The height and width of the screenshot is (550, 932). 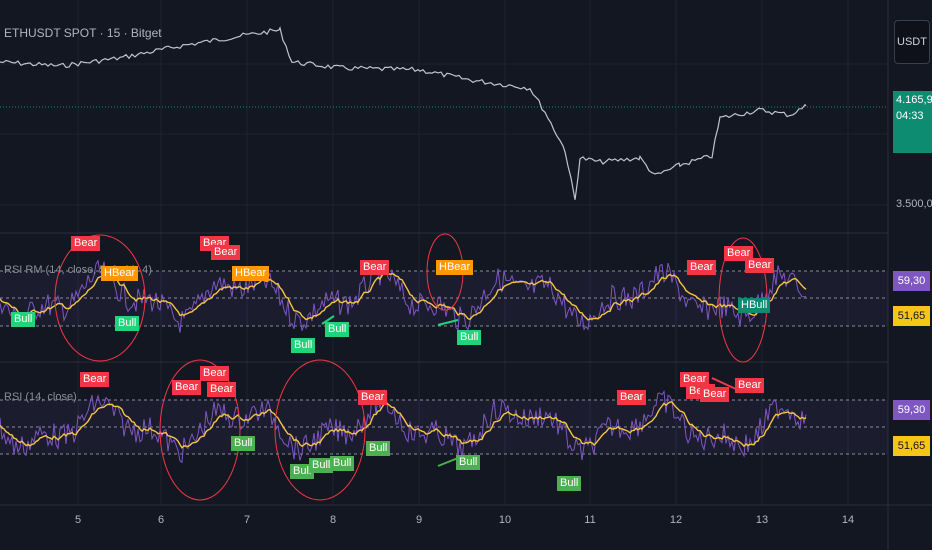 What do you see at coordinates (848, 520) in the screenshot?
I see `time-axis-tick: 14` at bounding box center [848, 520].